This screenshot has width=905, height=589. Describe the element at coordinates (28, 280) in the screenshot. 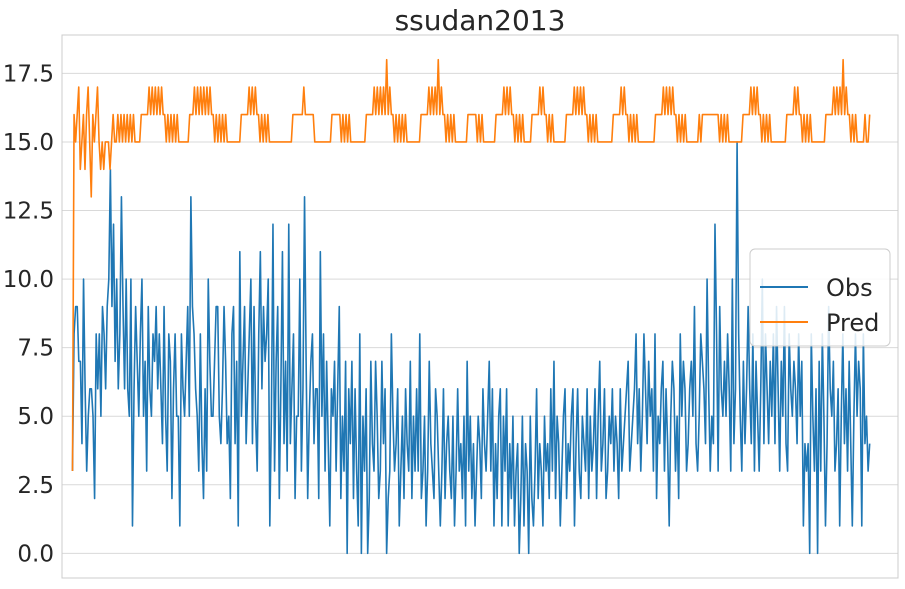

I see `y-tick-label: 10.0` at that location.